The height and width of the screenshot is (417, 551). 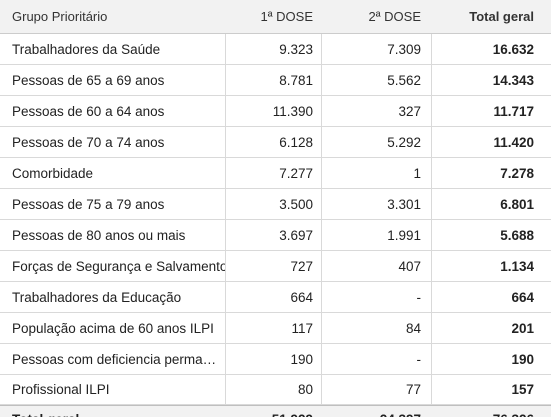 What do you see at coordinates (113, 173) in the screenshot?
I see `group-cell: Comorbidade` at bounding box center [113, 173].